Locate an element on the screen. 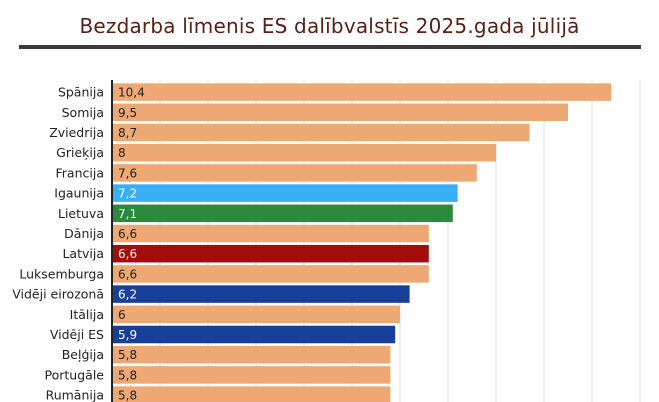 The width and height of the screenshot is (659, 402). category-label: Spānija is located at coordinates (81, 92).